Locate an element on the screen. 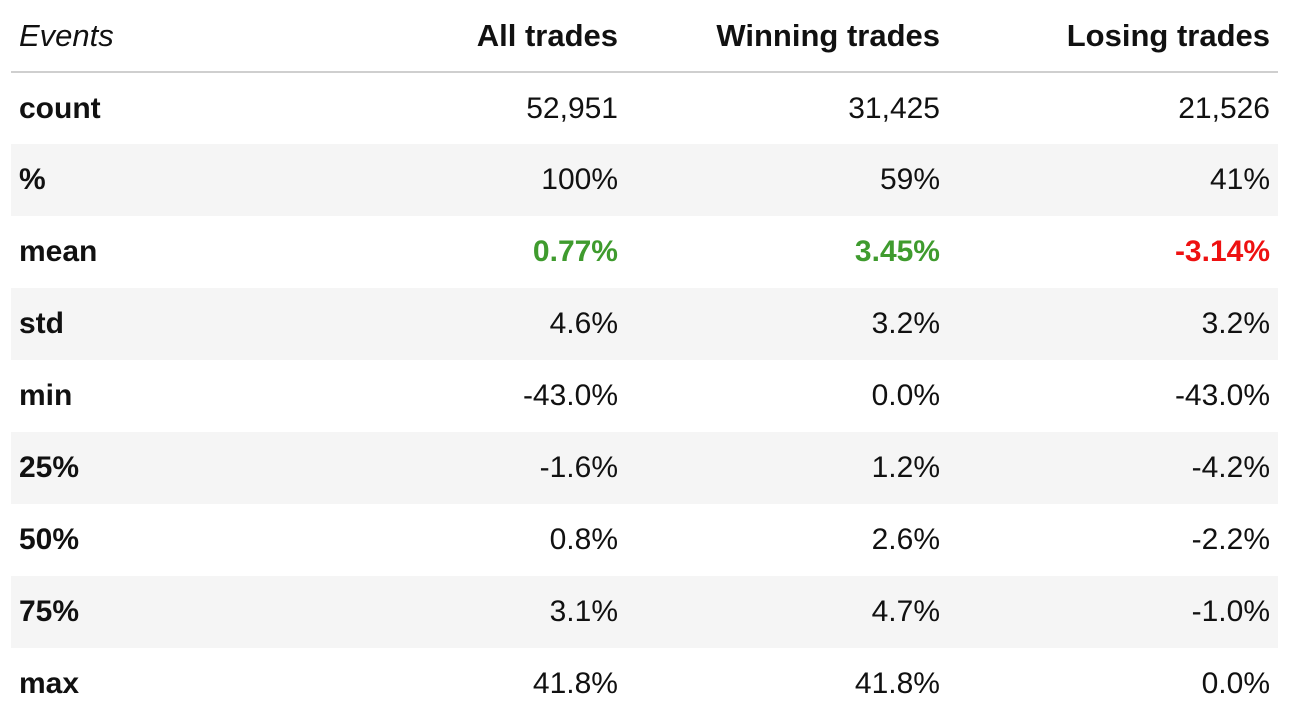 This screenshot has width=1292, height=724. table-row-min: min -43.0% 0.0% -43.0% is located at coordinates (644, 396).